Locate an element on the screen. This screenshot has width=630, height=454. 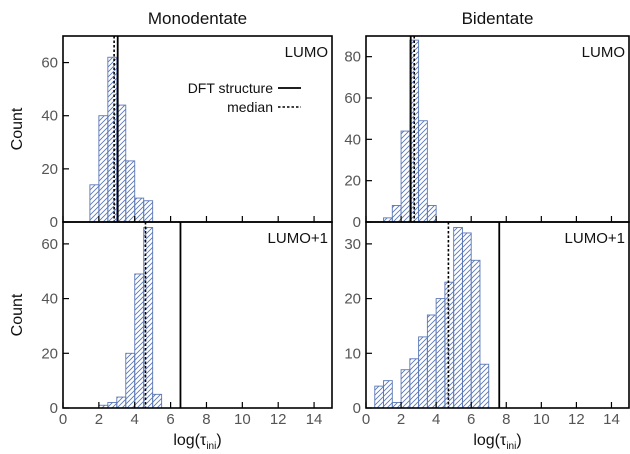
legend: DFT structure median is located at coordinates (244, 97).